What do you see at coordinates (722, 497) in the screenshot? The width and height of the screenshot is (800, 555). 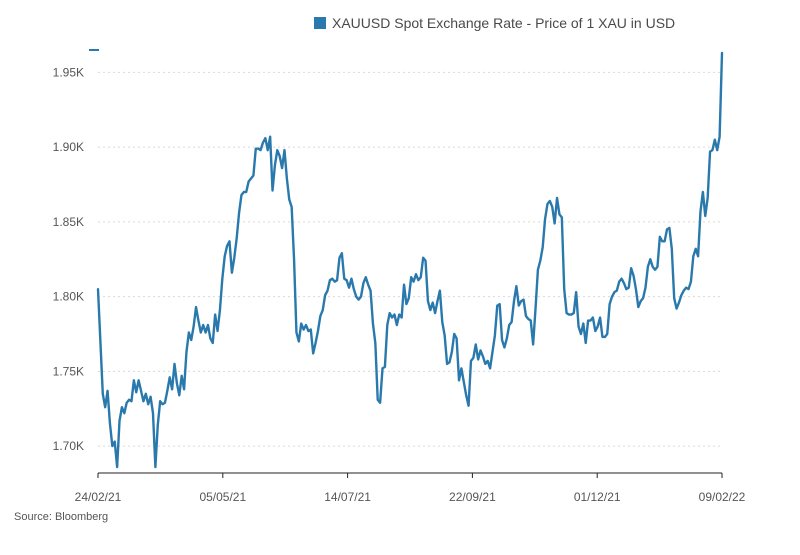 I see `x-tick-label: 09/02/22` at bounding box center [722, 497].